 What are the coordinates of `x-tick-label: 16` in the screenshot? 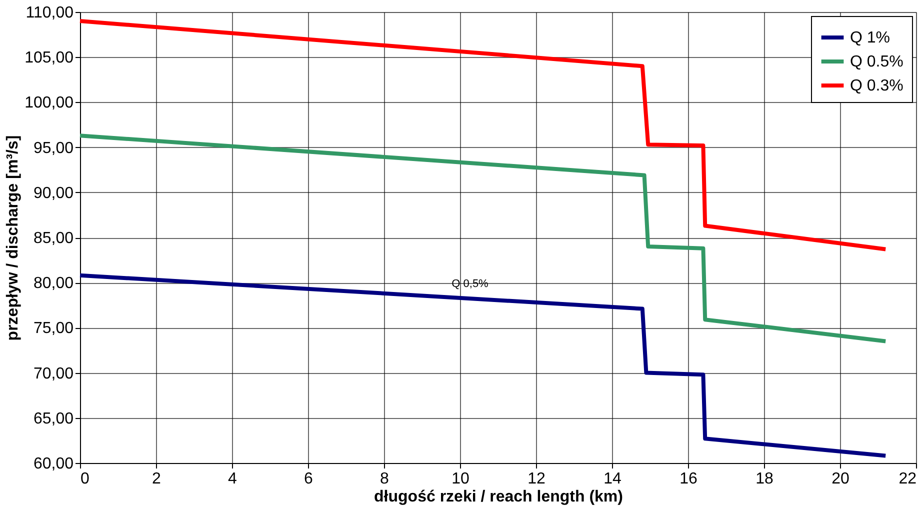 It's located at (689, 479).